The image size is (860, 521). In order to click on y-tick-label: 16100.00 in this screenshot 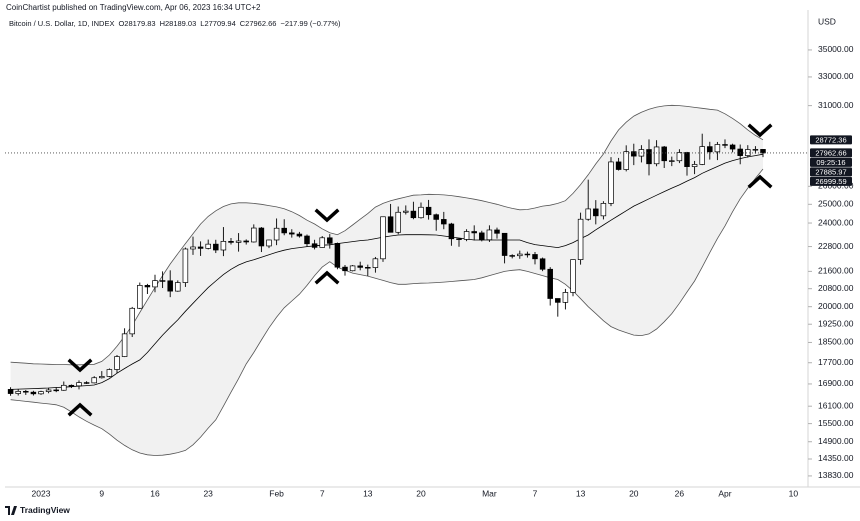, I will do `click(836, 405)`.